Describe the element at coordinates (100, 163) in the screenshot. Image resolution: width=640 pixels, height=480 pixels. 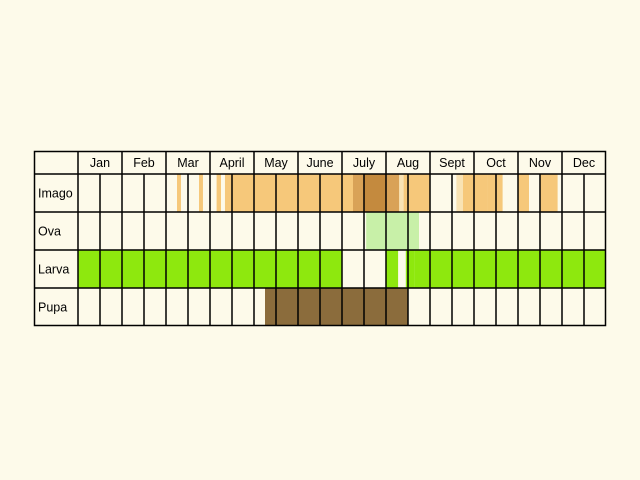
I see `month-label: Jan` at that location.